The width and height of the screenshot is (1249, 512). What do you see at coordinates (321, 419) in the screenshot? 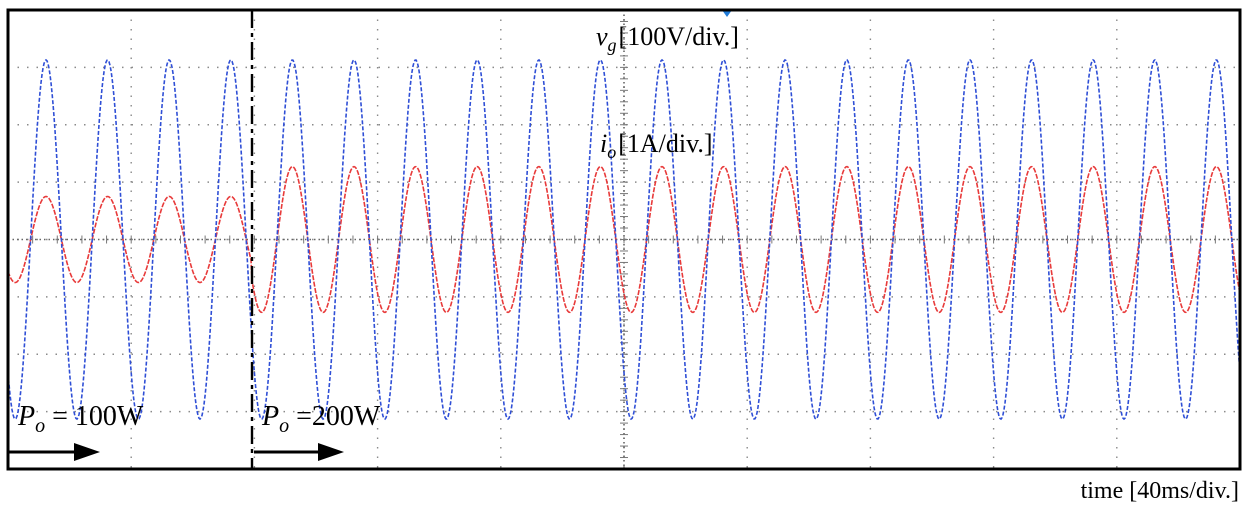
I see `power-after-label: Po =200W` at bounding box center [321, 419].